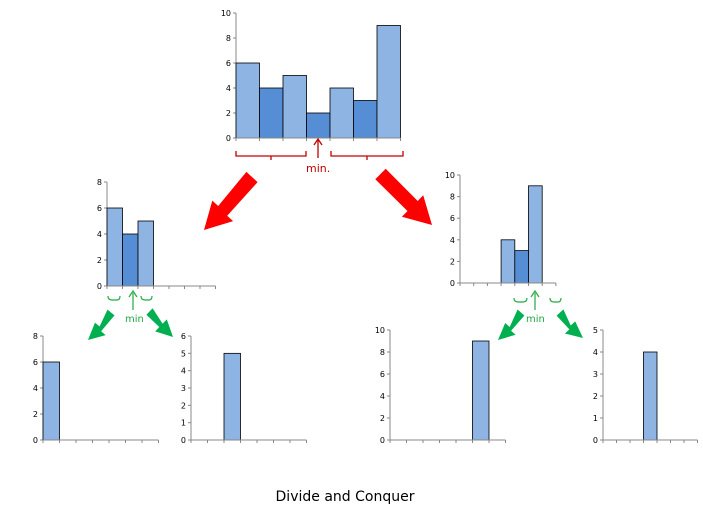 Image resolution: width=703 pixels, height=517 pixels. Describe the element at coordinates (244, 388) in the screenshot. I see `chart-bottom-2: 0 1 2 3 4 5 6` at that location.